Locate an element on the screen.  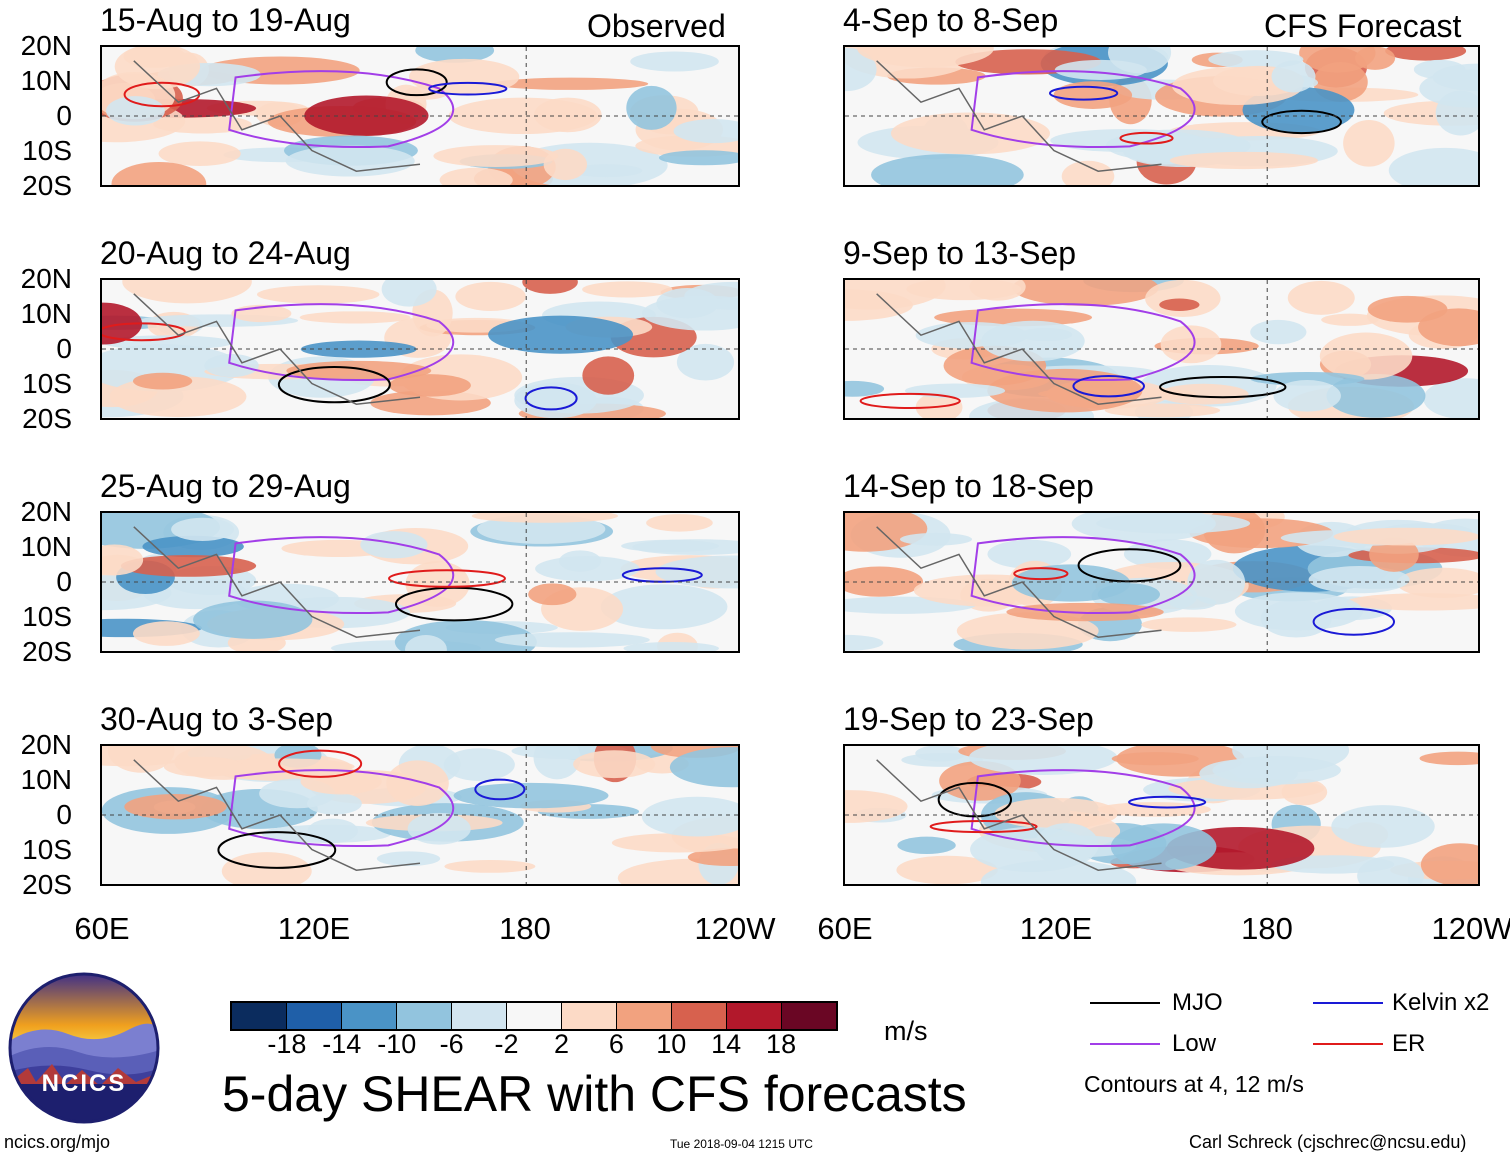
panel-title-6: 9-Sep to 13-Sep is located at coordinates (960, 253).